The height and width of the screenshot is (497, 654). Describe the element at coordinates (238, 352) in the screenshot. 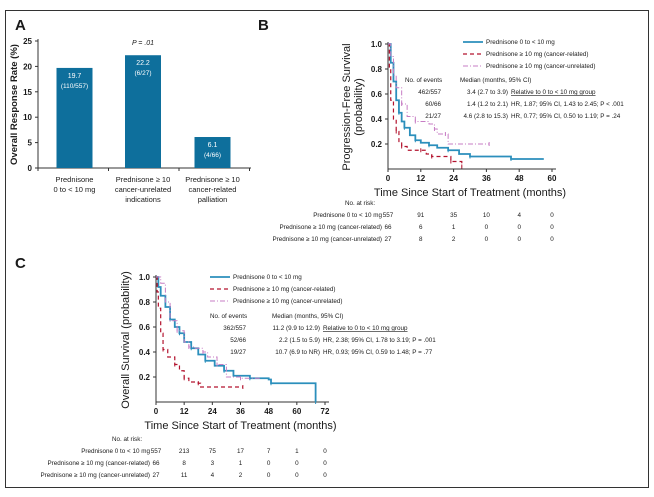

I see `events-count: 19/27` at that location.